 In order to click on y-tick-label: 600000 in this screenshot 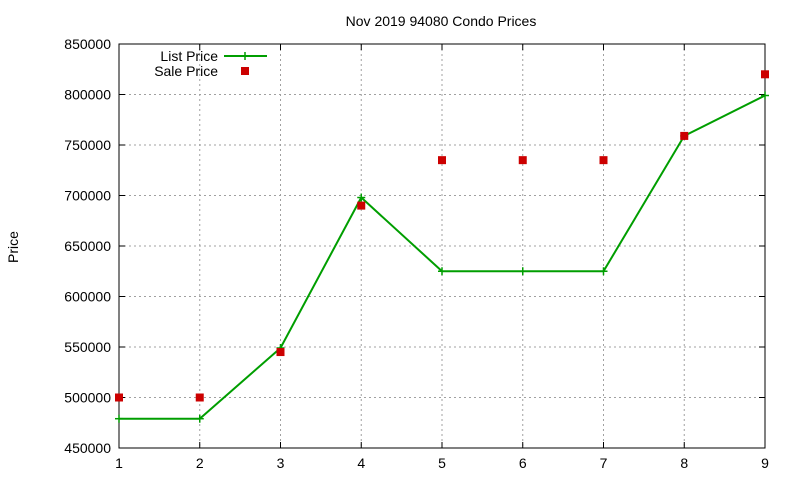, I will do `click(87, 297)`.